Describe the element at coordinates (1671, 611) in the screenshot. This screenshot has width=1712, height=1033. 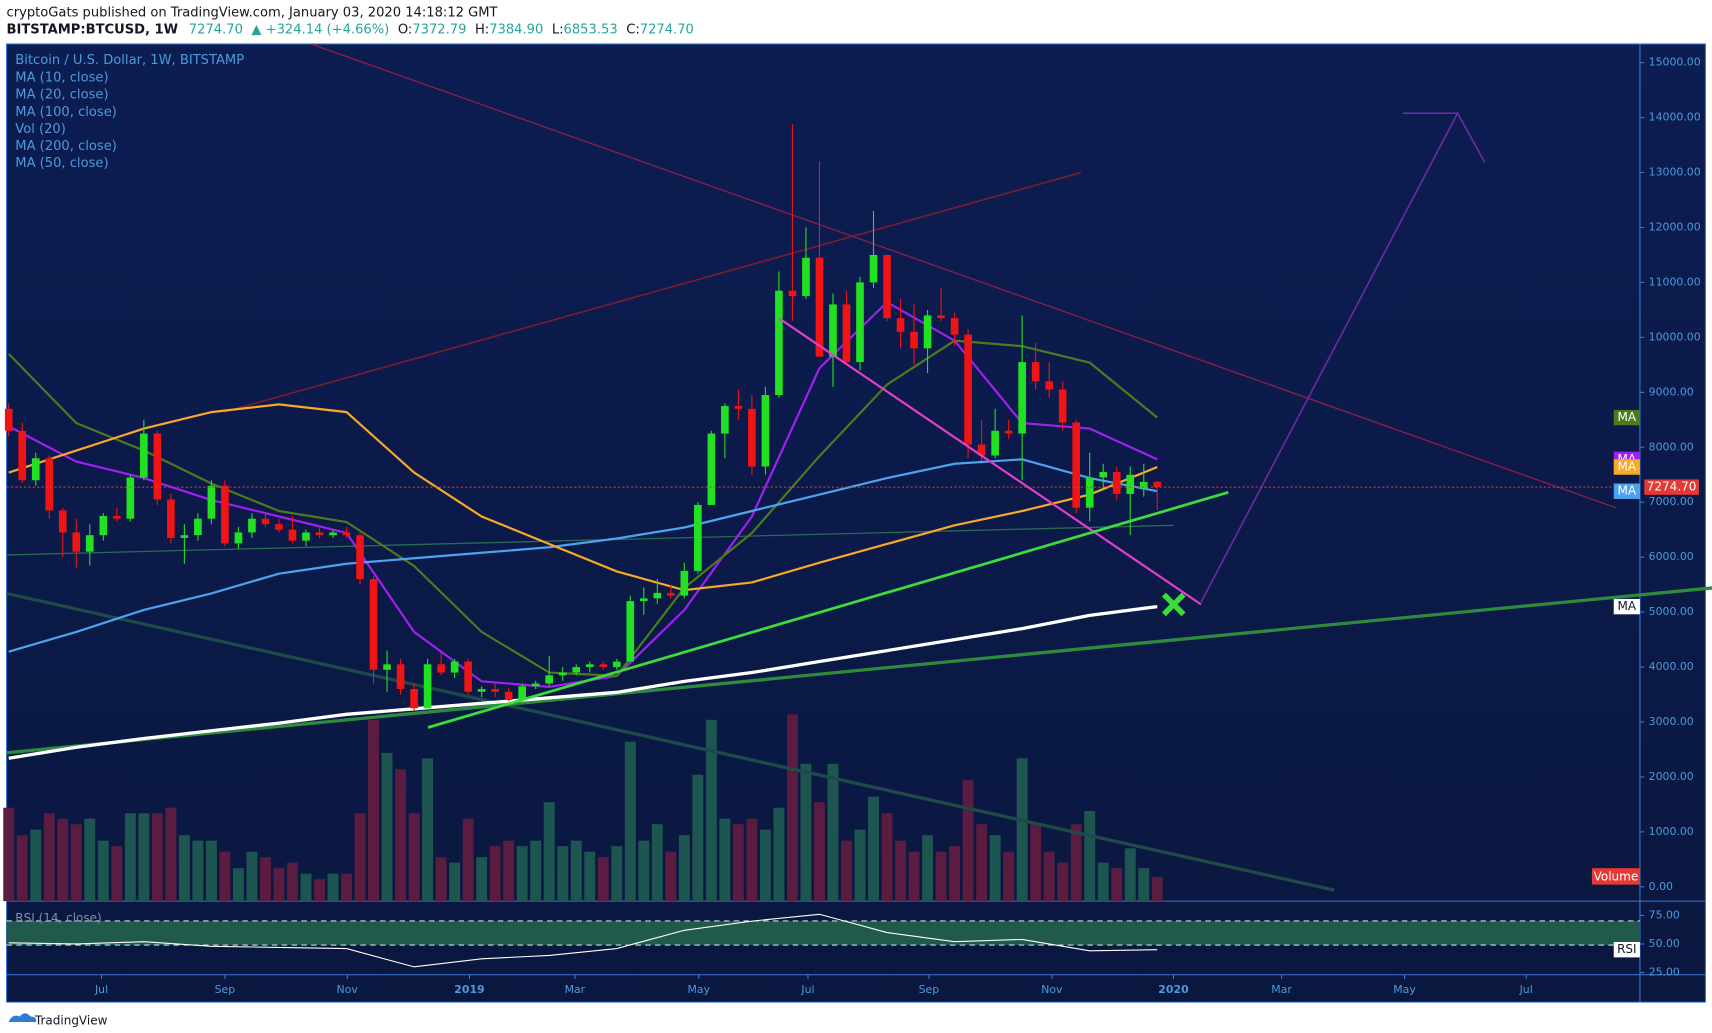
I see `y-tick-label: 5000.00` at that location.